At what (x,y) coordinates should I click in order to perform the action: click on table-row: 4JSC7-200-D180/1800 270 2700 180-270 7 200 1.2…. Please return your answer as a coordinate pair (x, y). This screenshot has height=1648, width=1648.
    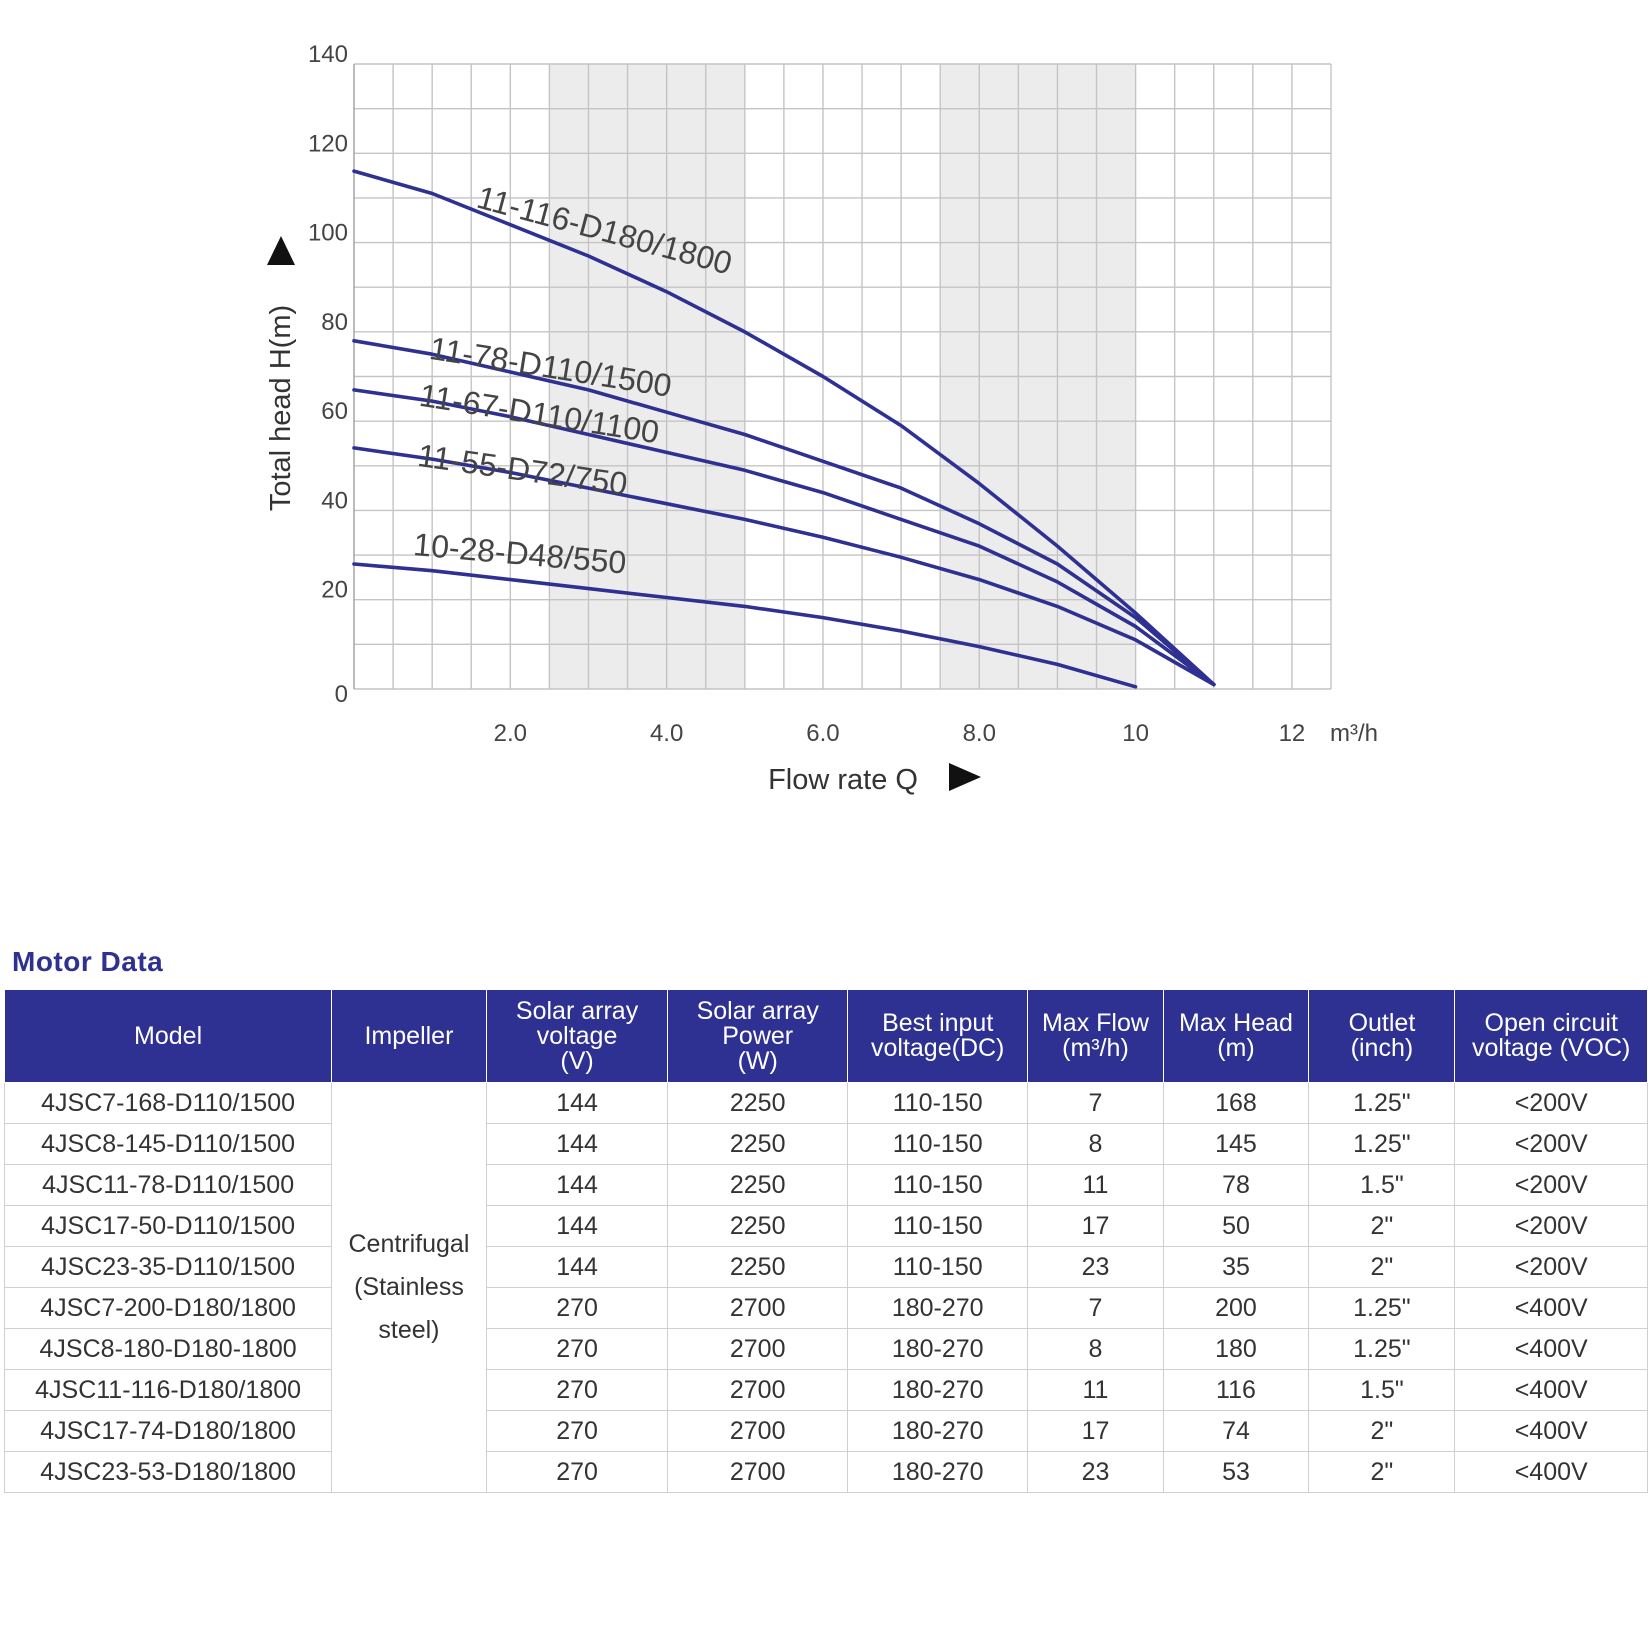
    Looking at the image, I should click on (825, 1308).